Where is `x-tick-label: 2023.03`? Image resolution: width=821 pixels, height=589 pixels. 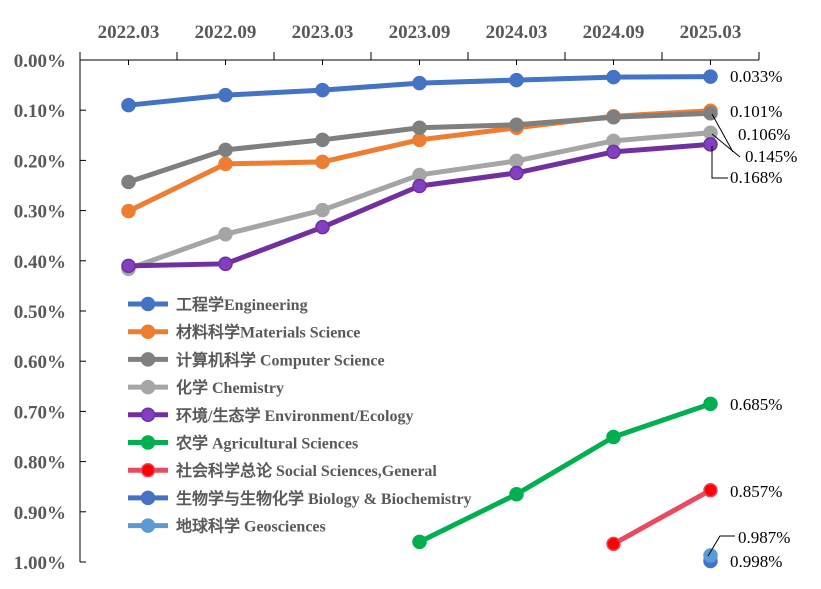
x-tick-label: 2023.03 is located at coordinates (323, 32).